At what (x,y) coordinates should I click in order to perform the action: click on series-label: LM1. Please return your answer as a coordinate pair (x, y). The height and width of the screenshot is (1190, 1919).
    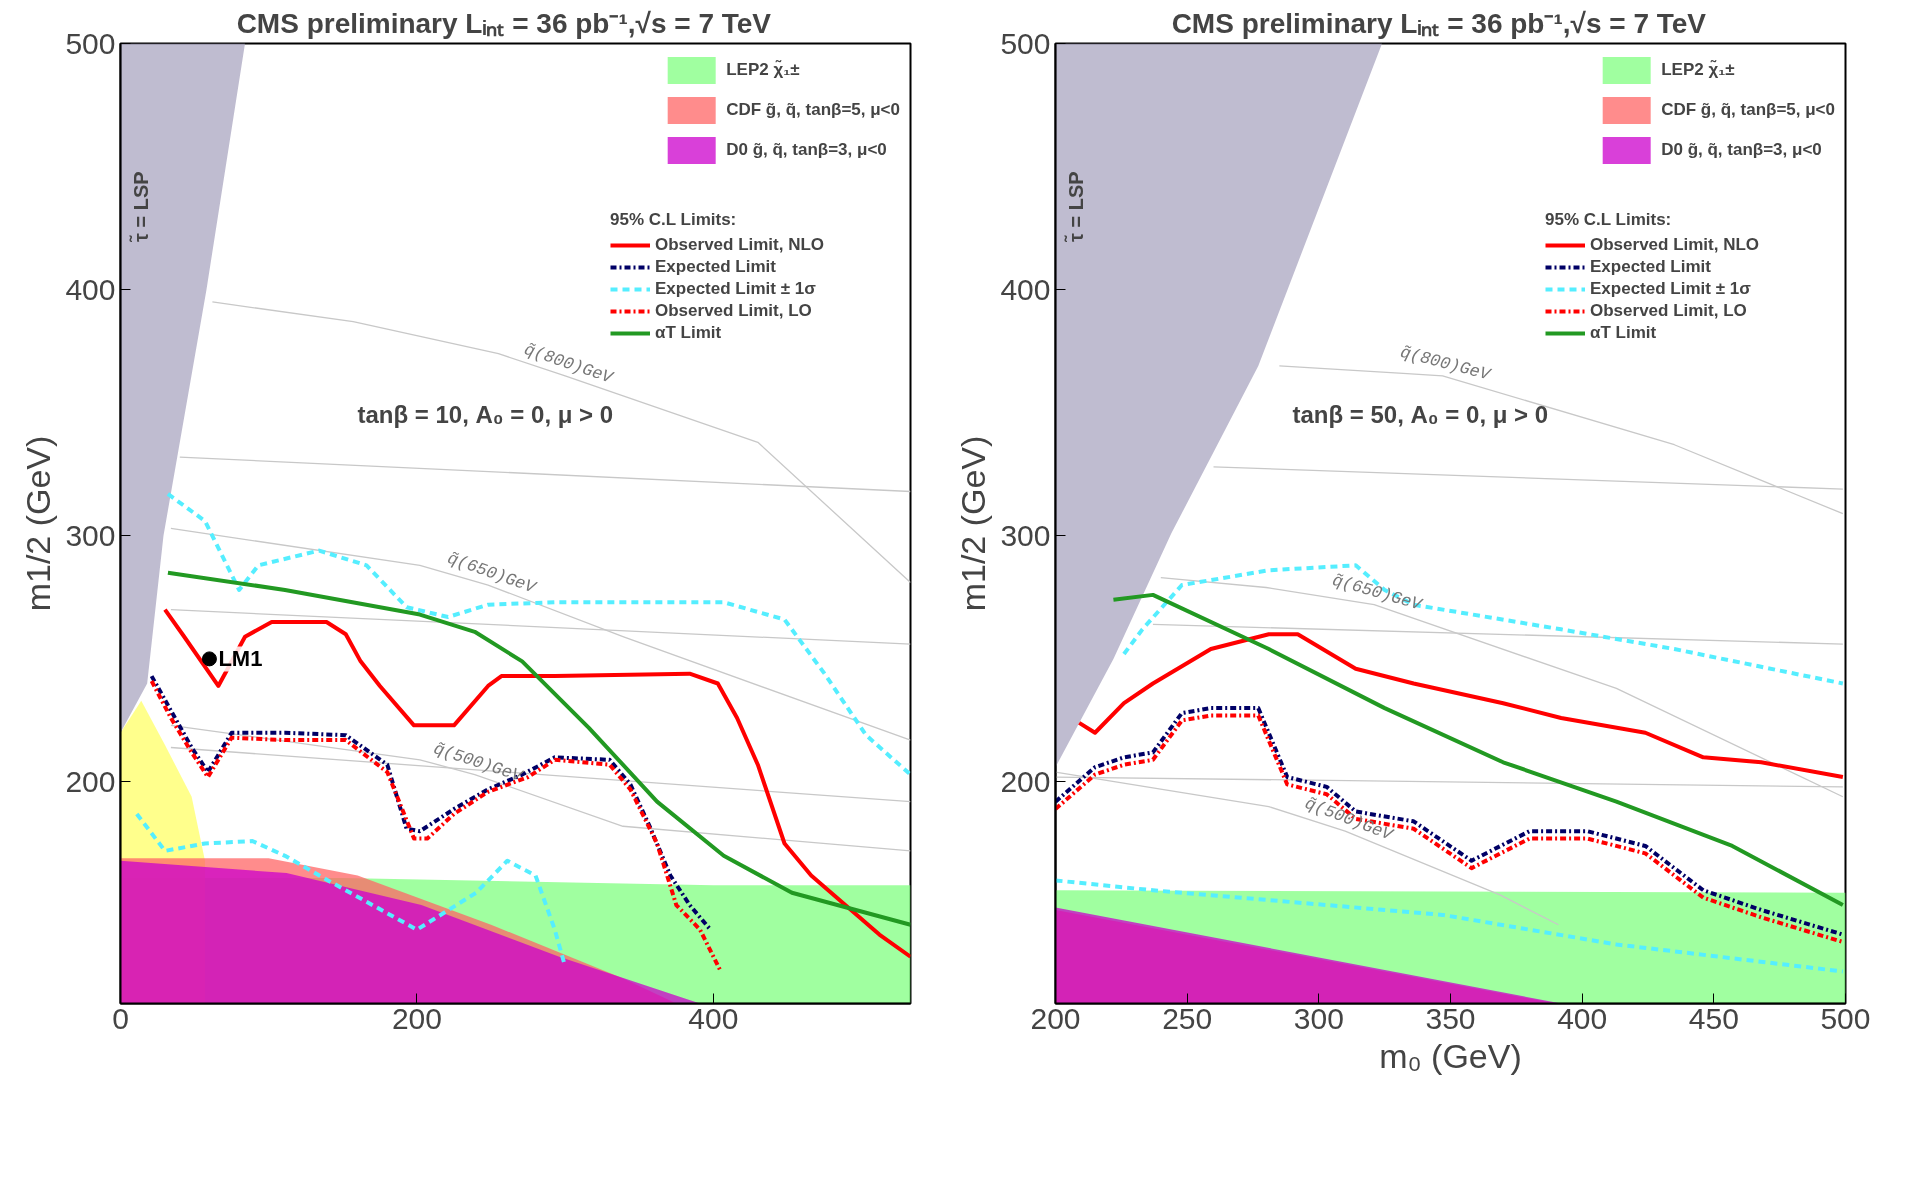
    Looking at the image, I should click on (240, 659).